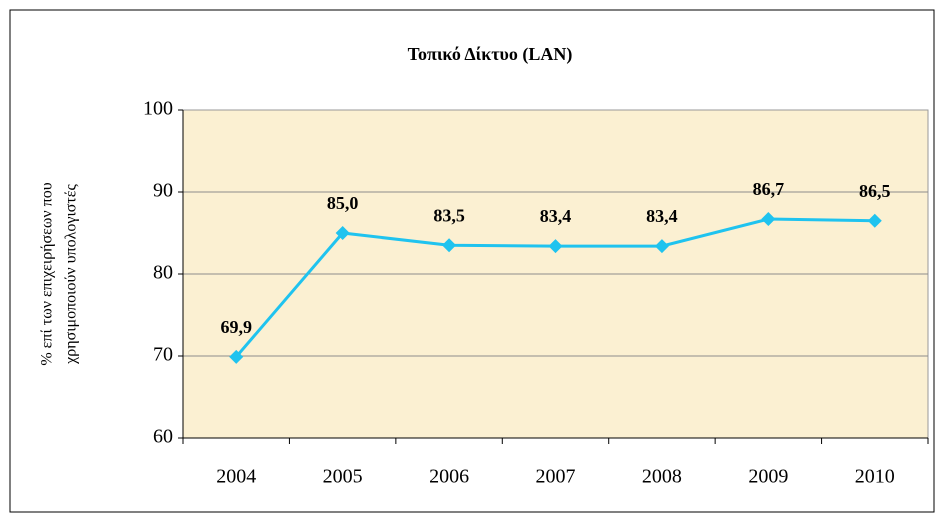  What do you see at coordinates (343, 477) in the screenshot?
I see `x-tick-label: 2005` at bounding box center [343, 477].